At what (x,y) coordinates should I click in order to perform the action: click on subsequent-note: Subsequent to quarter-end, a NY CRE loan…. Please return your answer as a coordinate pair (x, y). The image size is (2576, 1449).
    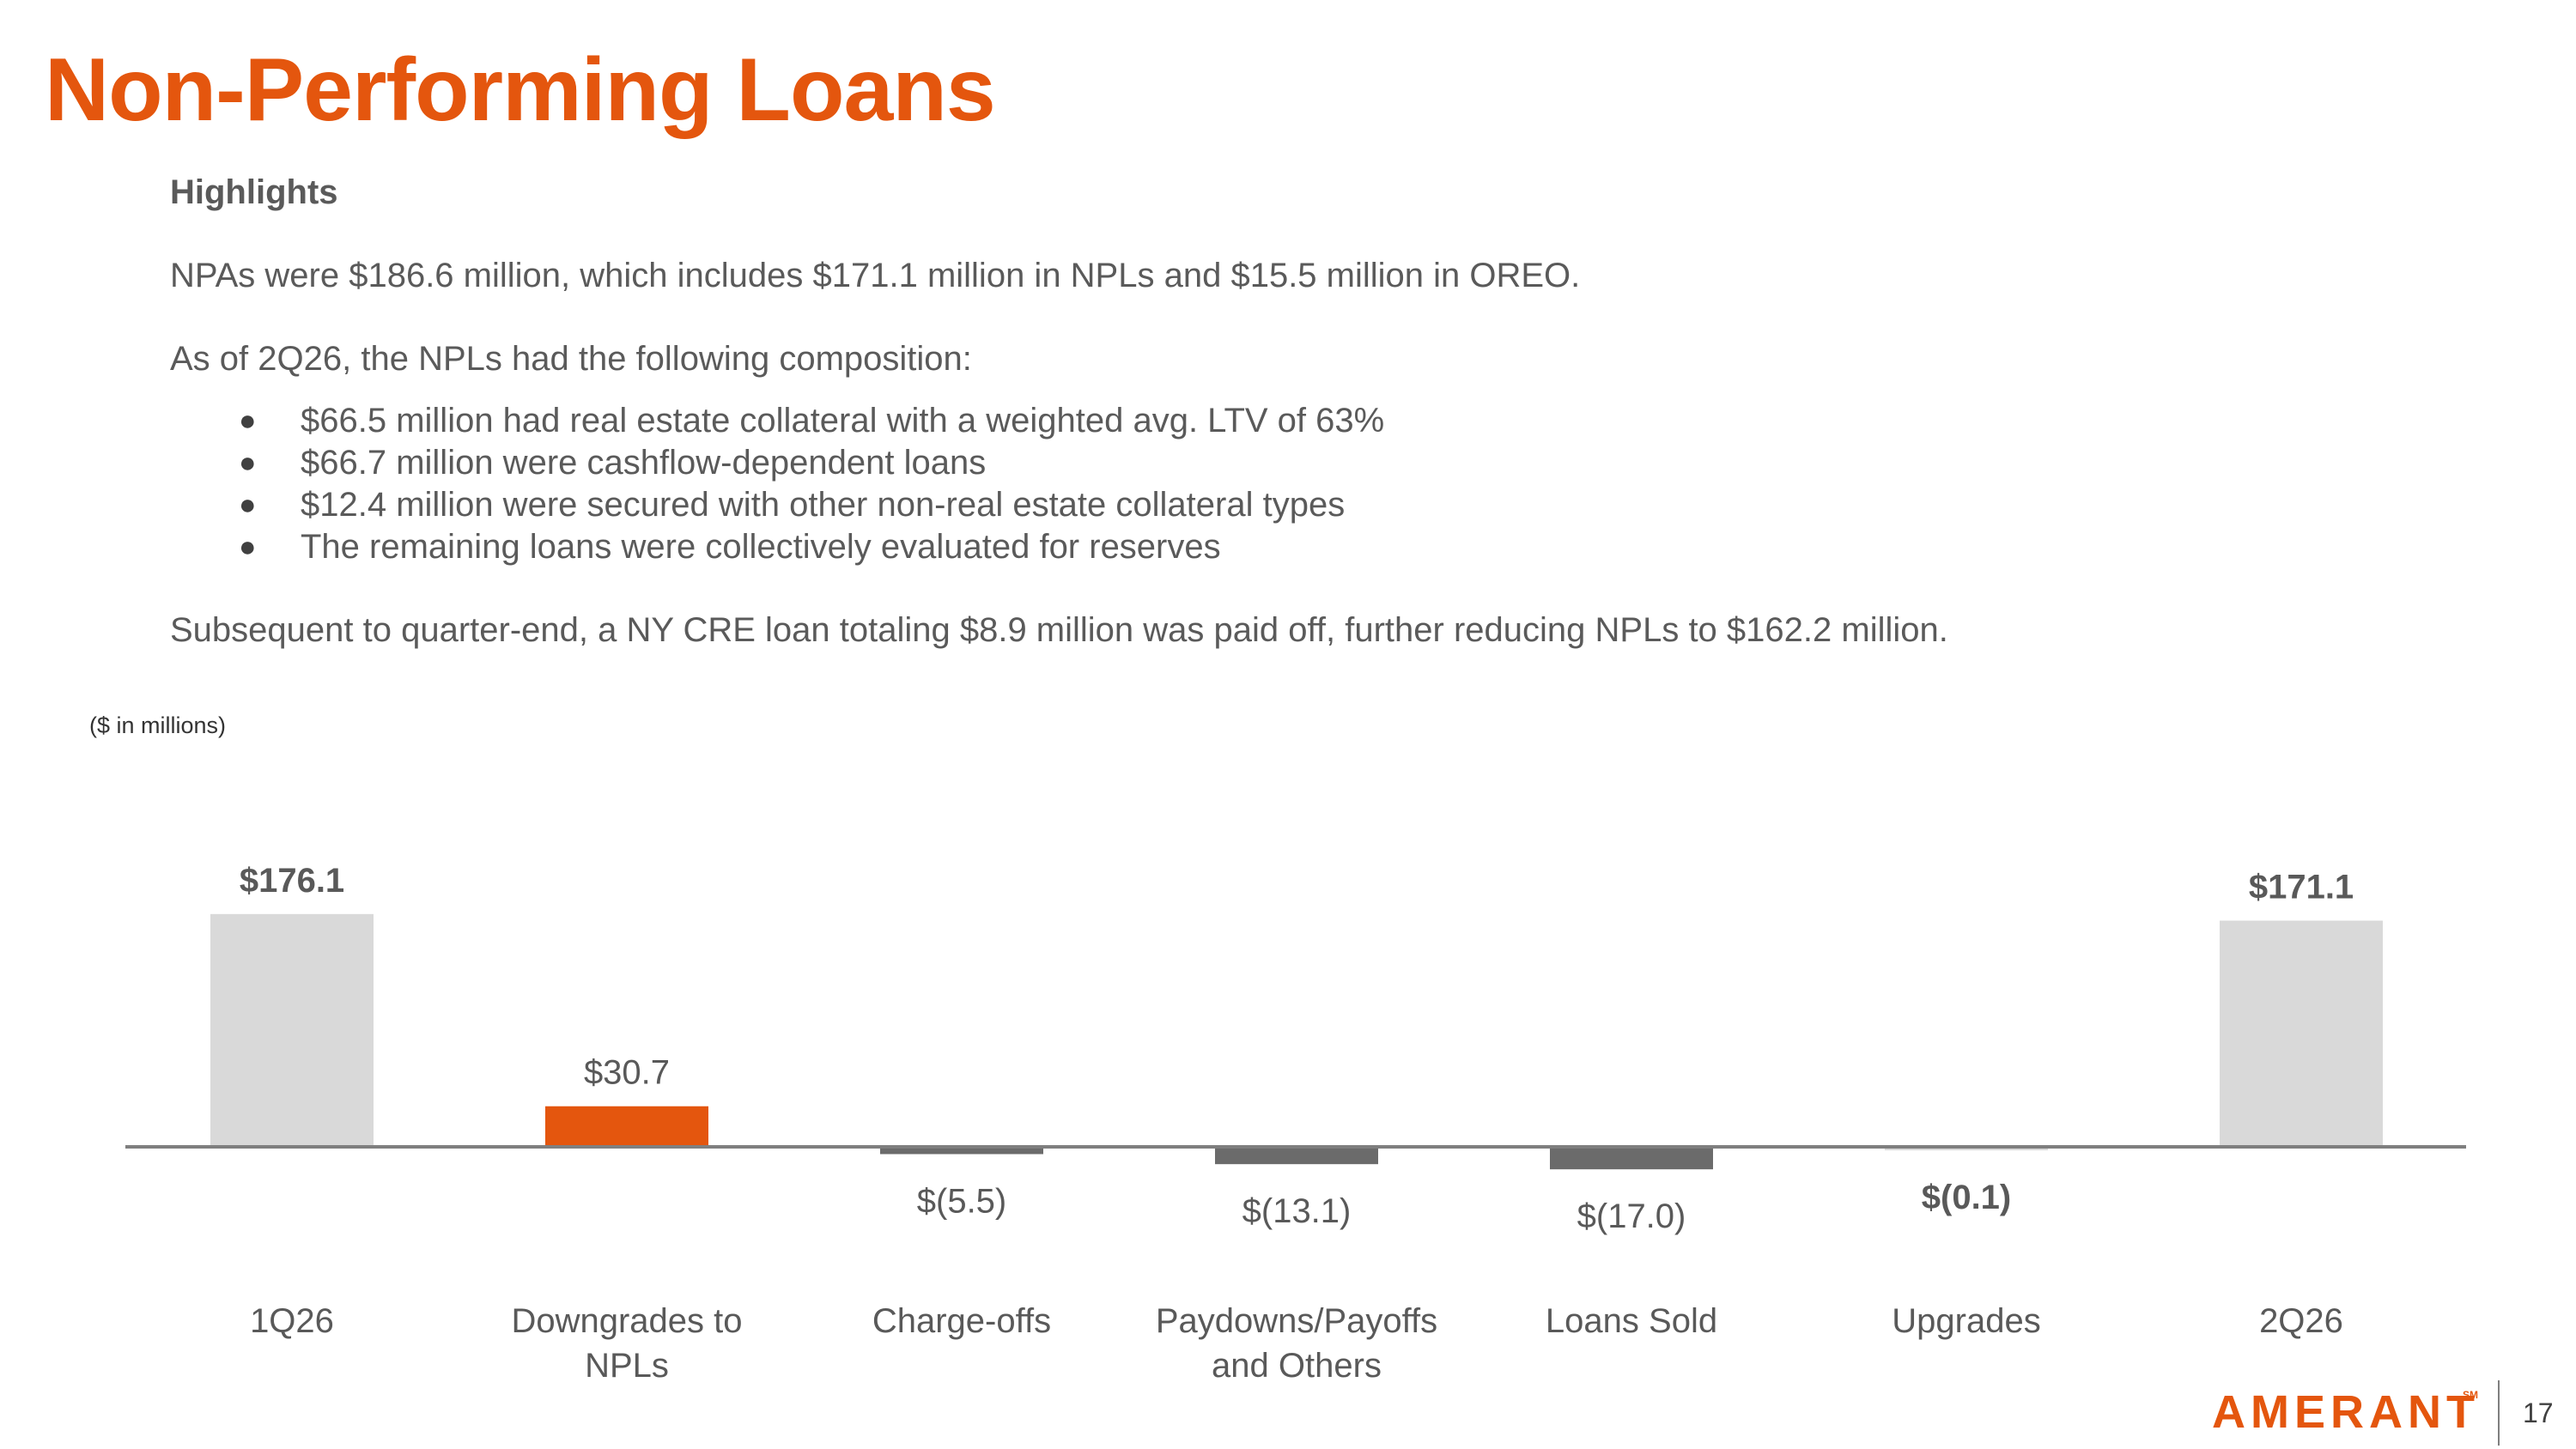
    Looking at the image, I should click on (1059, 630).